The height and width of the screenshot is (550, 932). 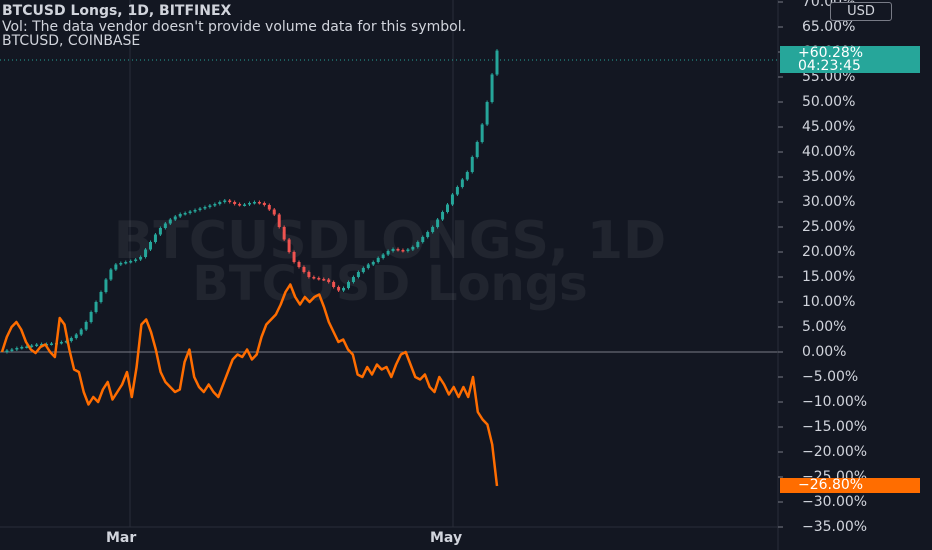 What do you see at coordinates (829, 252) in the screenshot?
I see `price-scale-label: 20.00%` at bounding box center [829, 252].